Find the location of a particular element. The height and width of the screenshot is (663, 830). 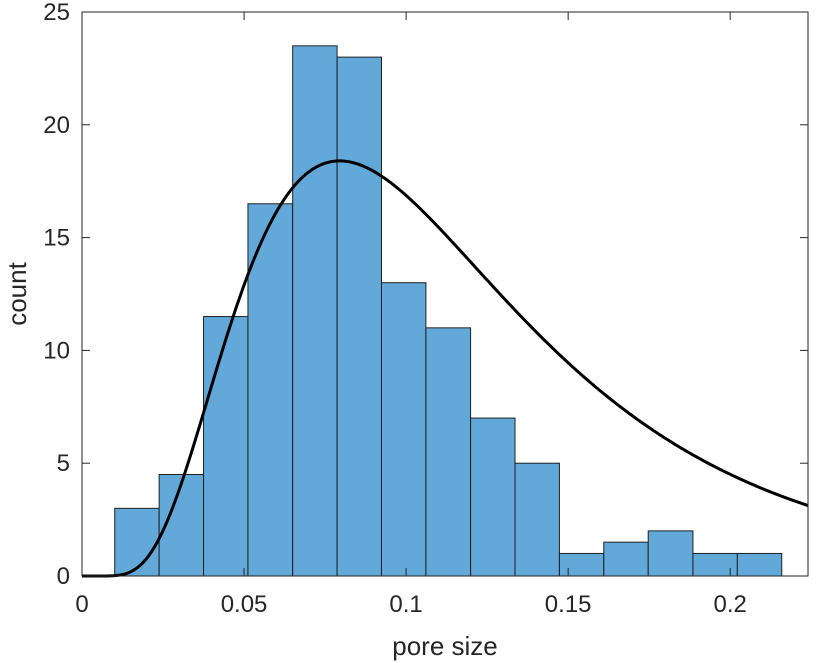

x-tick-label: 0.15 is located at coordinates (568, 604).